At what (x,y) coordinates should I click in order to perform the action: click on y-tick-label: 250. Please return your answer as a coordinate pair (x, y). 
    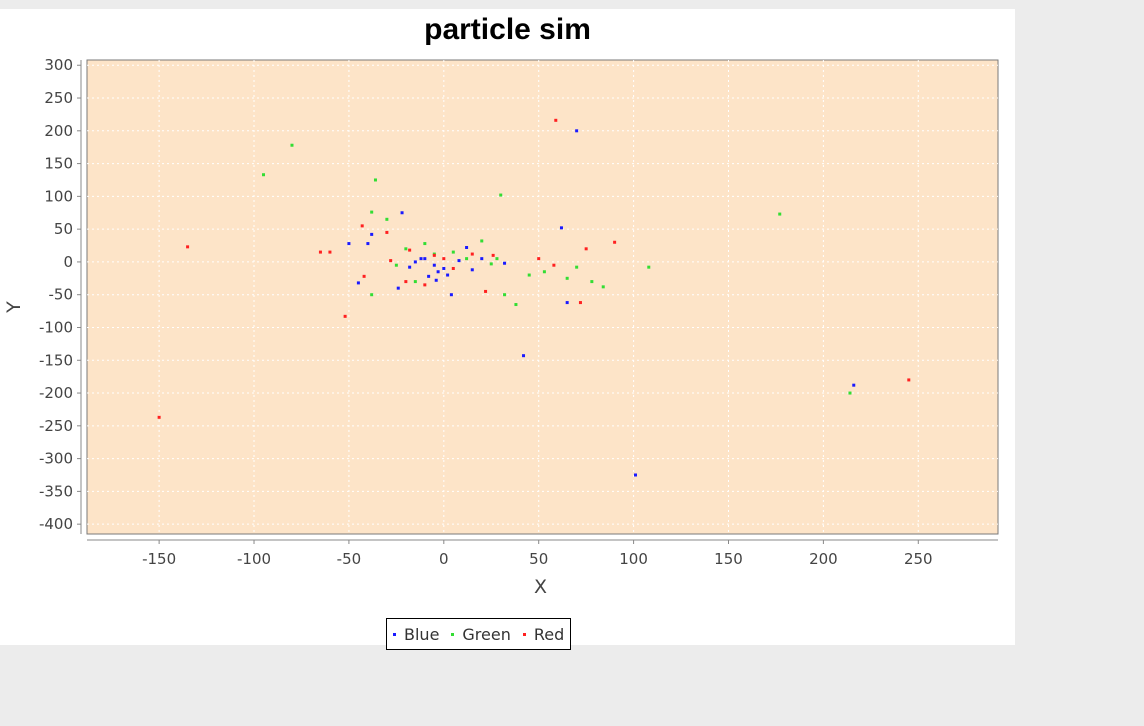
    Looking at the image, I should click on (58, 98).